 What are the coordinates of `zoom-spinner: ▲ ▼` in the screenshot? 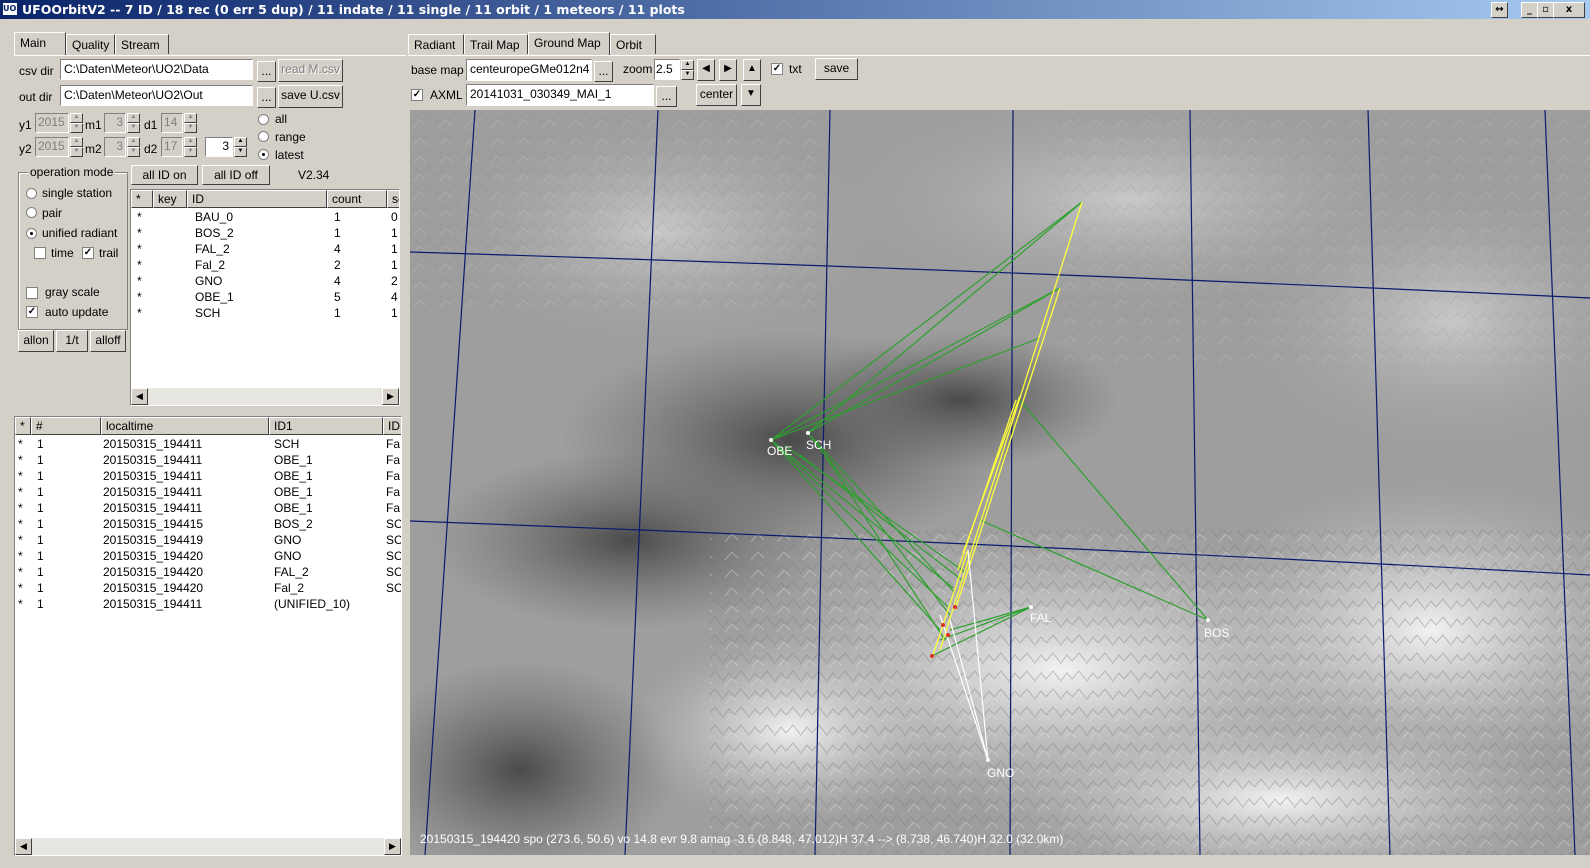 It's located at (687, 70).